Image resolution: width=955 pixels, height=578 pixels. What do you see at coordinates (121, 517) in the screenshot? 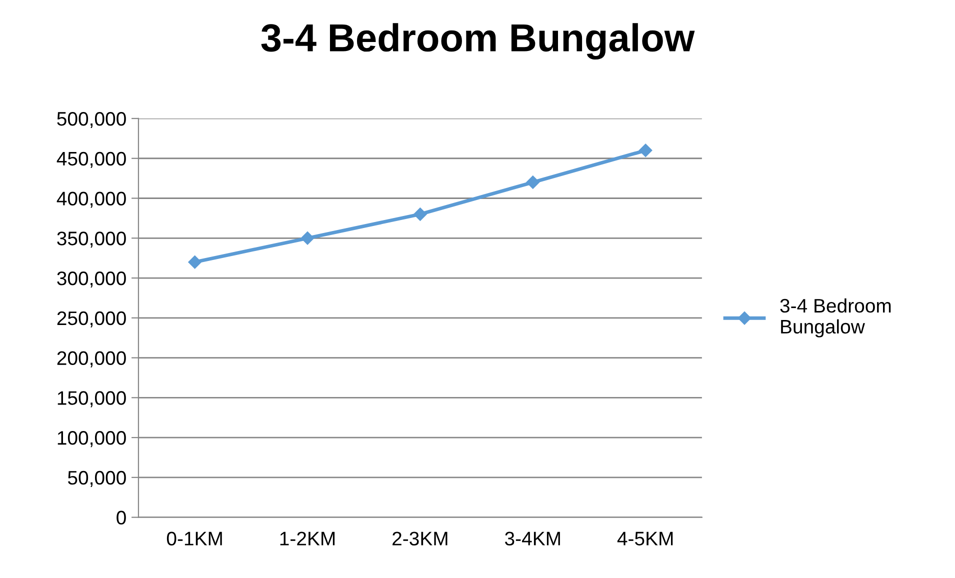
I see `y-tick-label: 0` at bounding box center [121, 517].